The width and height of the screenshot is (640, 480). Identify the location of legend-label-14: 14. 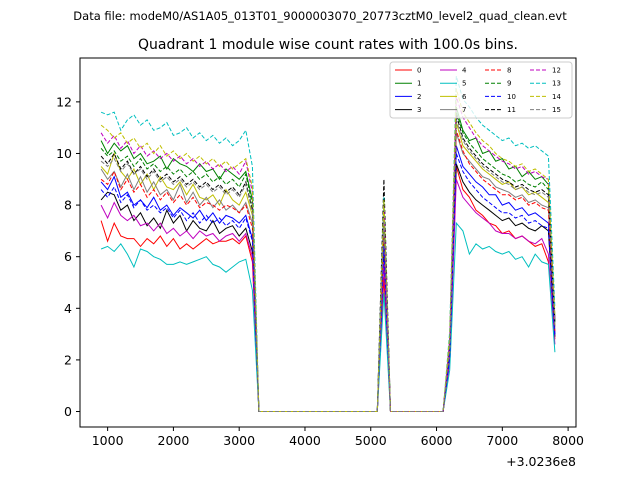
(556, 97).